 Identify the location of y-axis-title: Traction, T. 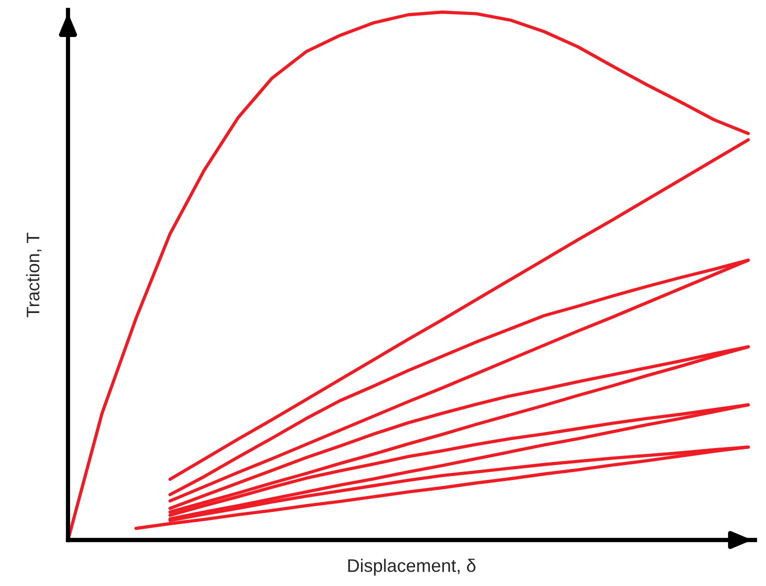
(34, 275).